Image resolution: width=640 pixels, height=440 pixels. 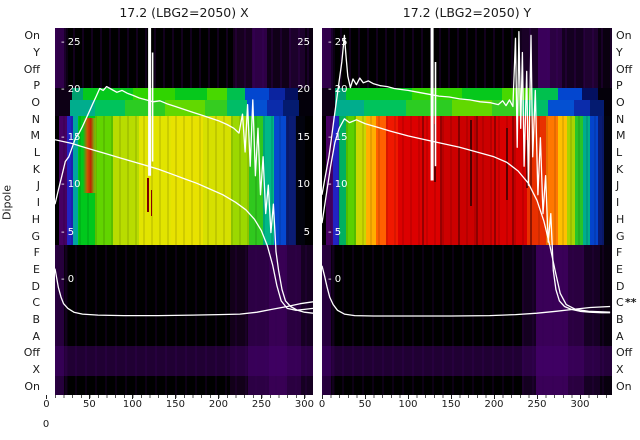 I want to click on row-label-left-11-h: H, so click(x=35, y=219).